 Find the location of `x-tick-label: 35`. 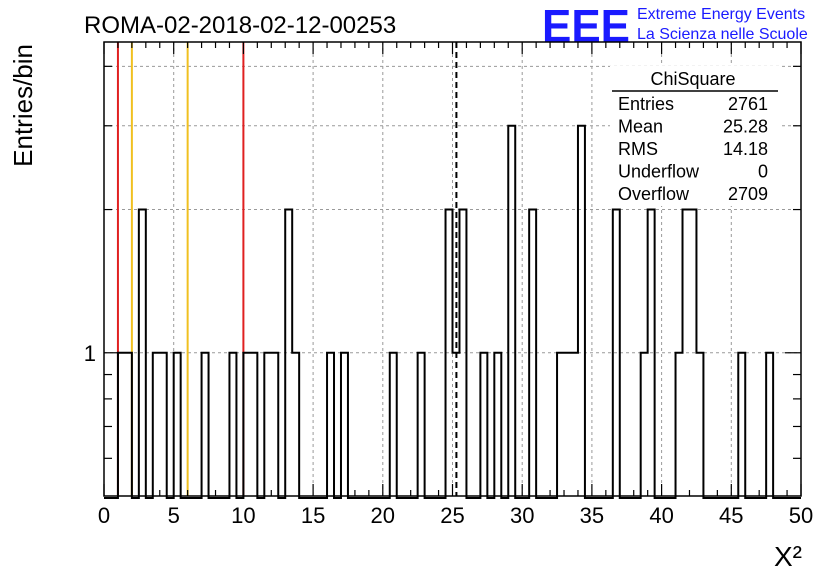

x-tick-label: 35 is located at coordinates (592, 515).